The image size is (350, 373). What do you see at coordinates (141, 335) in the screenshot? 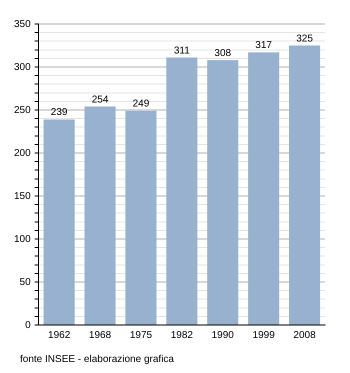
I see `x-tick-label: 1975` at bounding box center [141, 335].